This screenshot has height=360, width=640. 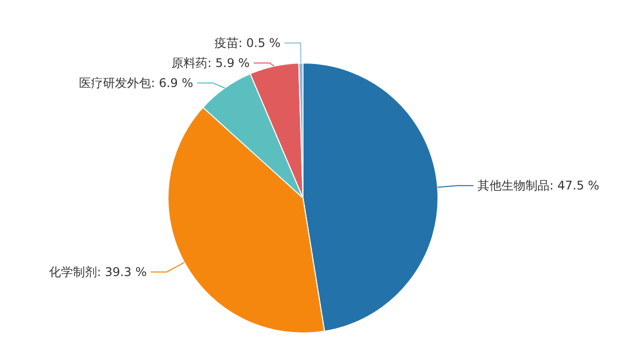 What do you see at coordinates (172, 83) in the screenshot?
I see `data-label: : 6.9 %` at bounding box center [172, 83].